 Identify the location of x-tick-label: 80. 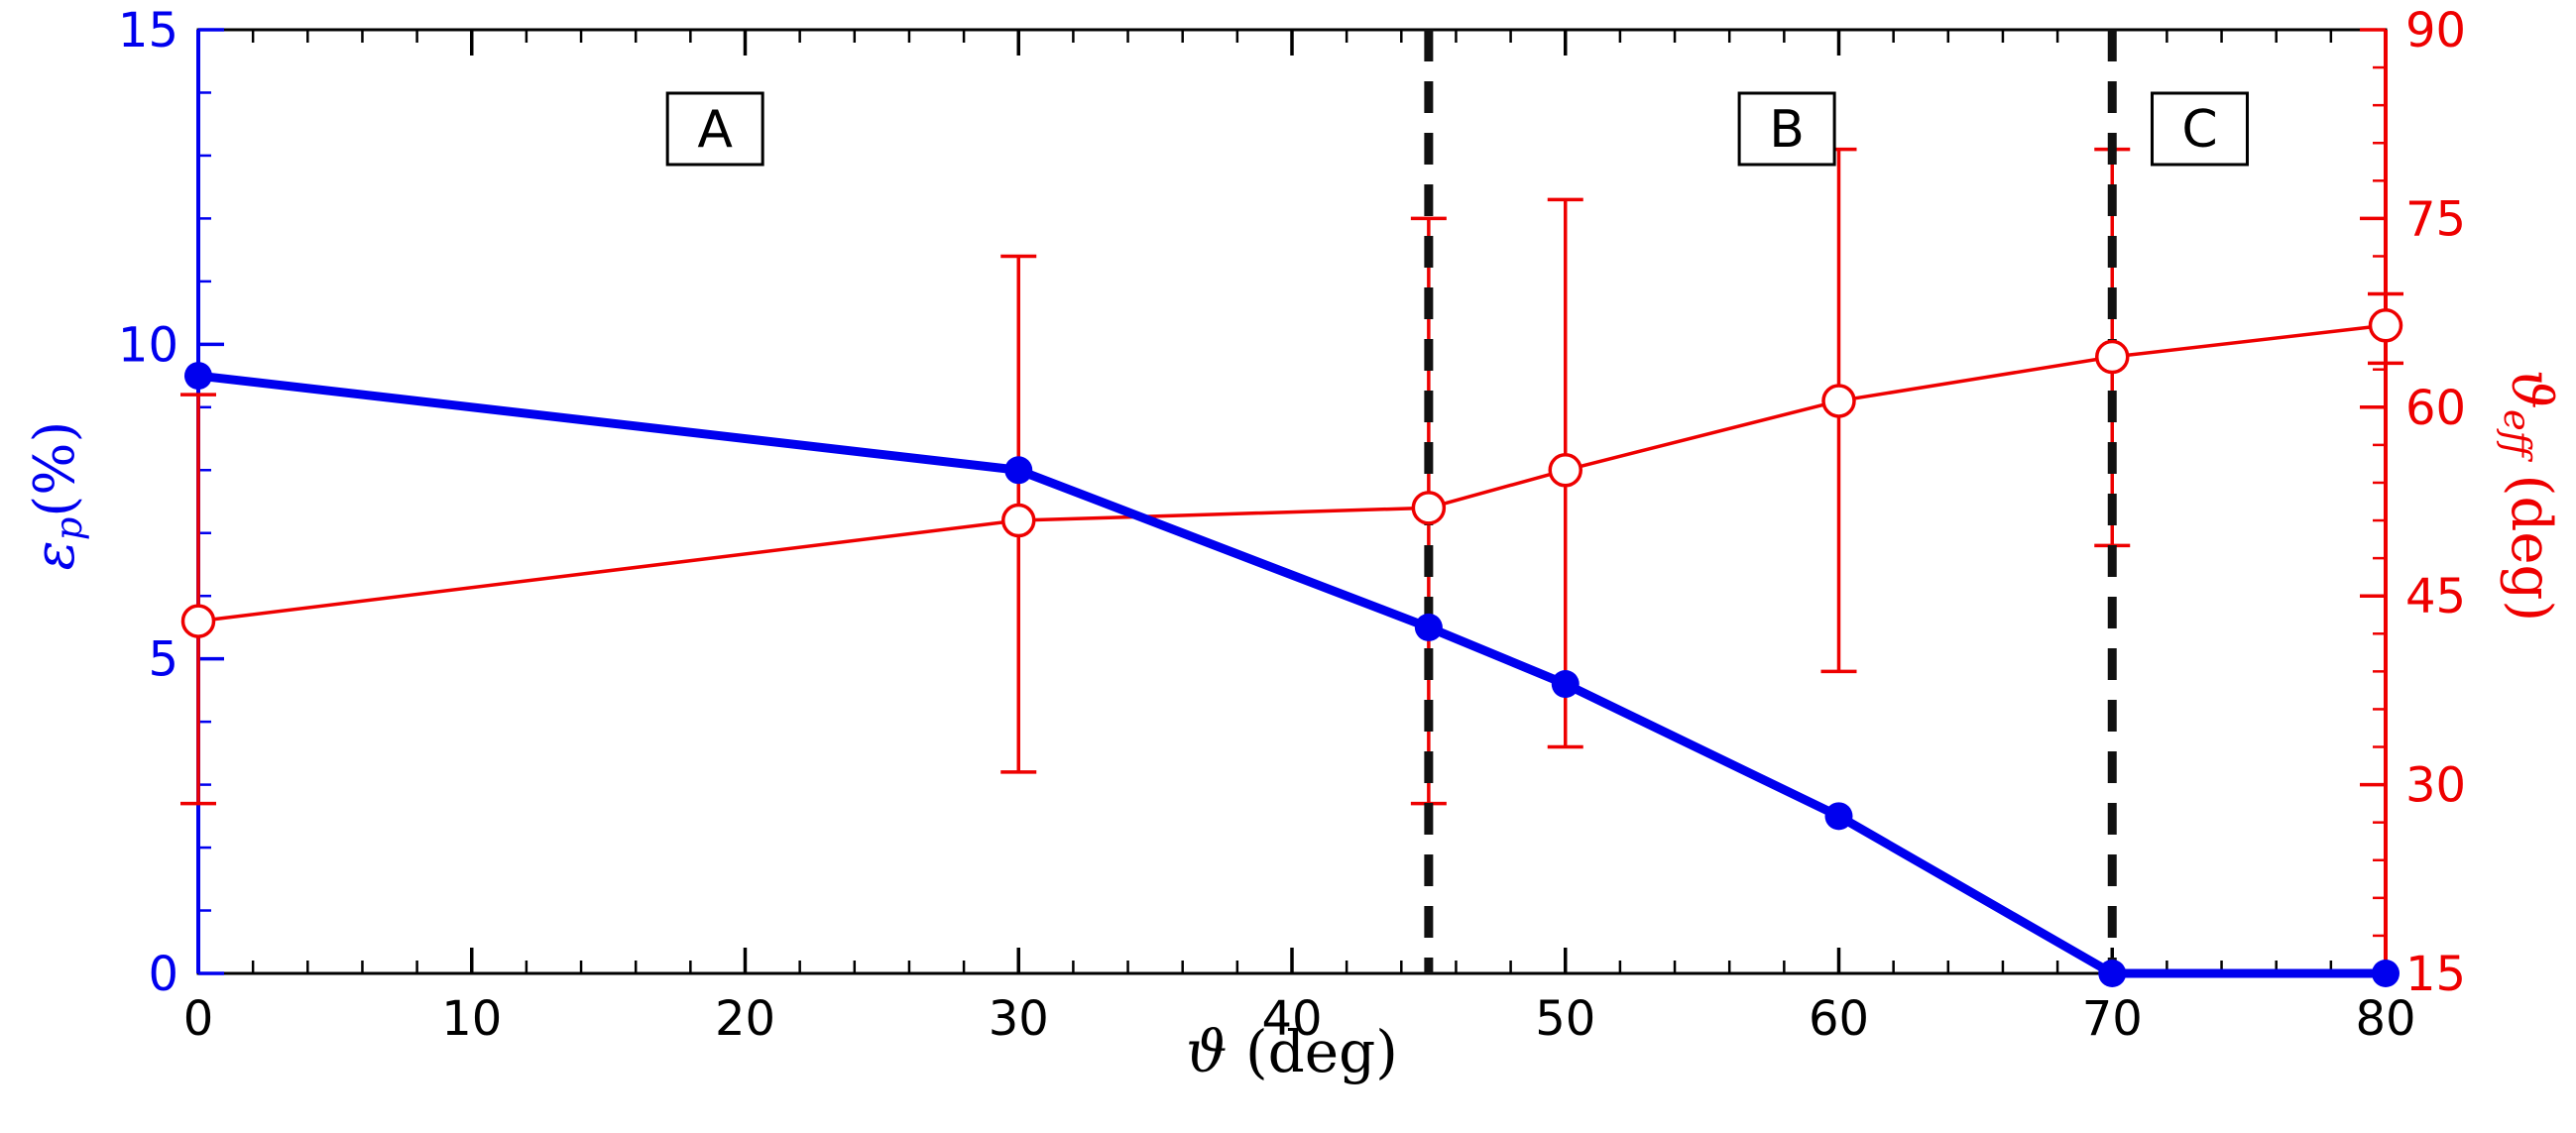
(2385, 1019).